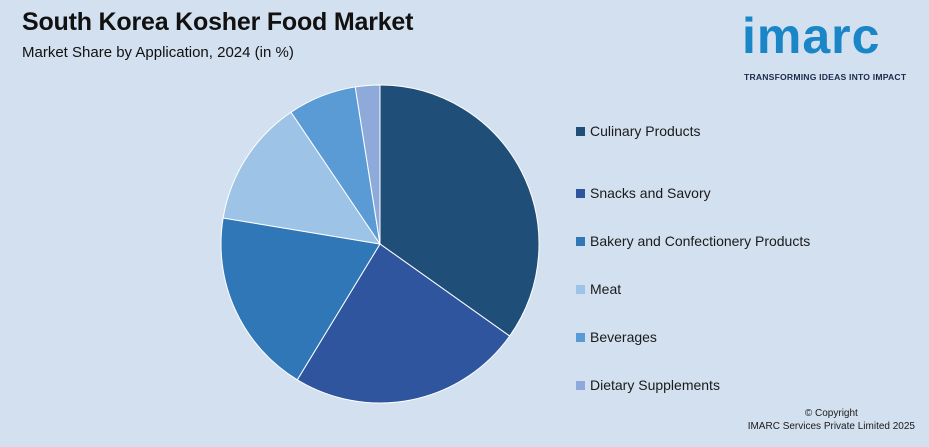 This screenshot has height=447, width=929. What do you see at coordinates (831, 426) in the screenshot?
I see `company-line: IMARC Services Private Limited 2025` at bounding box center [831, 426].